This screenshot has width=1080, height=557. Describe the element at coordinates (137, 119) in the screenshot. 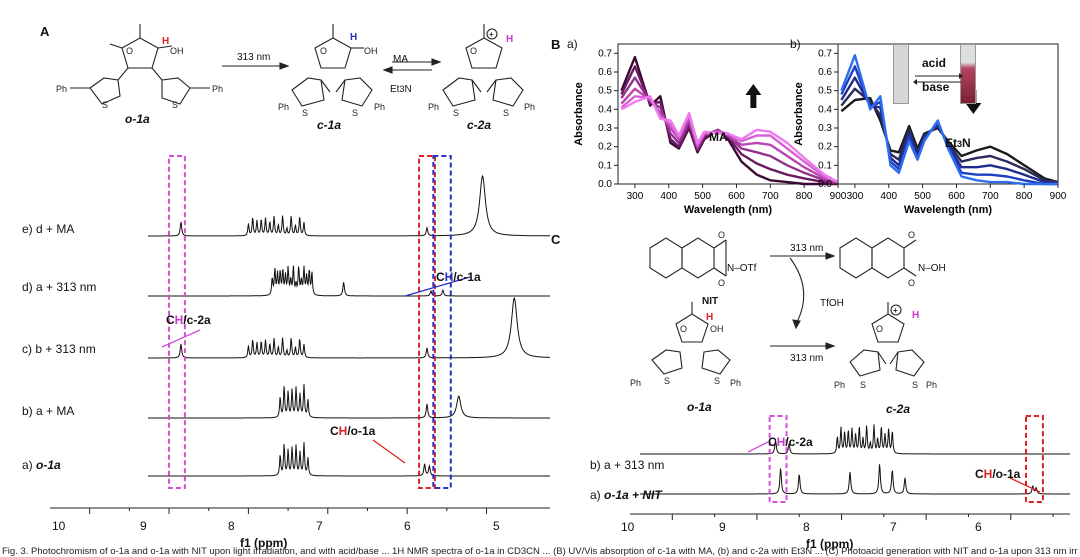

I see `compound-o1a-label: o-1a` at that location.